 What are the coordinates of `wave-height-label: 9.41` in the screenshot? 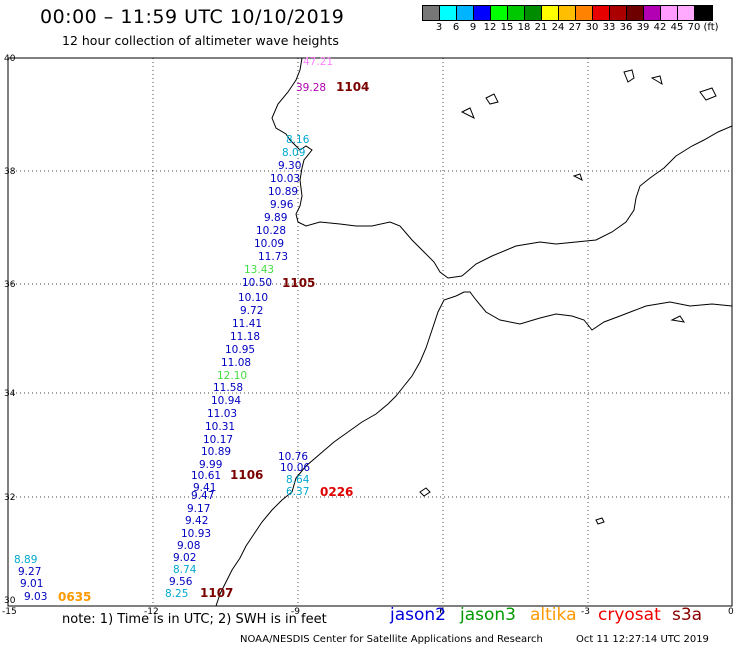 It's located at (205, 488).